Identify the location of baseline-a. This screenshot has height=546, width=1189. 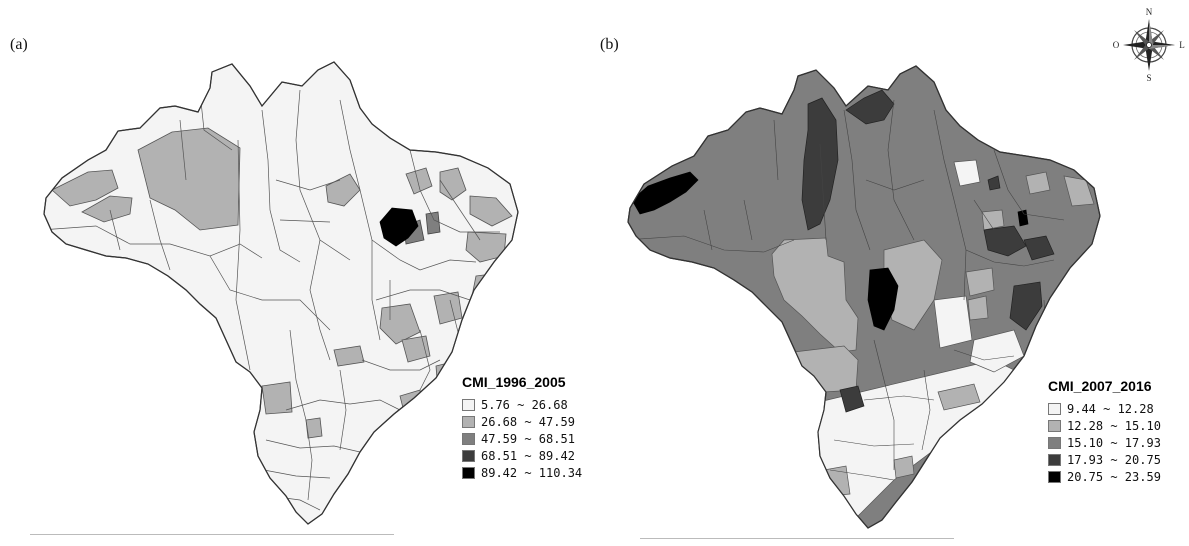
(212, 534).